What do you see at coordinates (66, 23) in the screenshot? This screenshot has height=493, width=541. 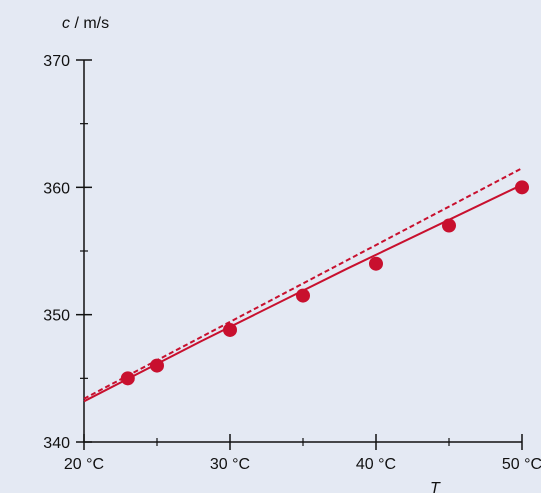 I see `y-axis-symbol: c` at bounding box center [66, 23].